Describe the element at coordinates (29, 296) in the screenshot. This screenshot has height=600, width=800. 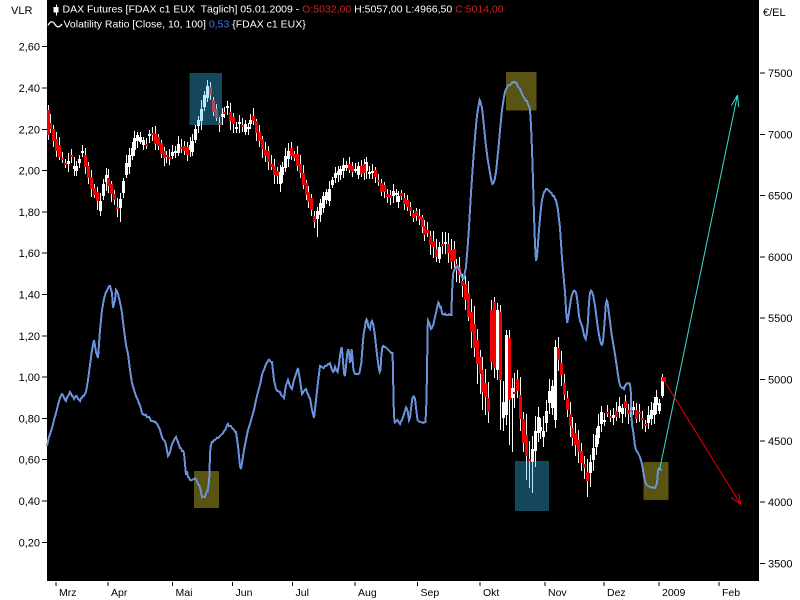
I see `svg-text: 1,40` at that location.